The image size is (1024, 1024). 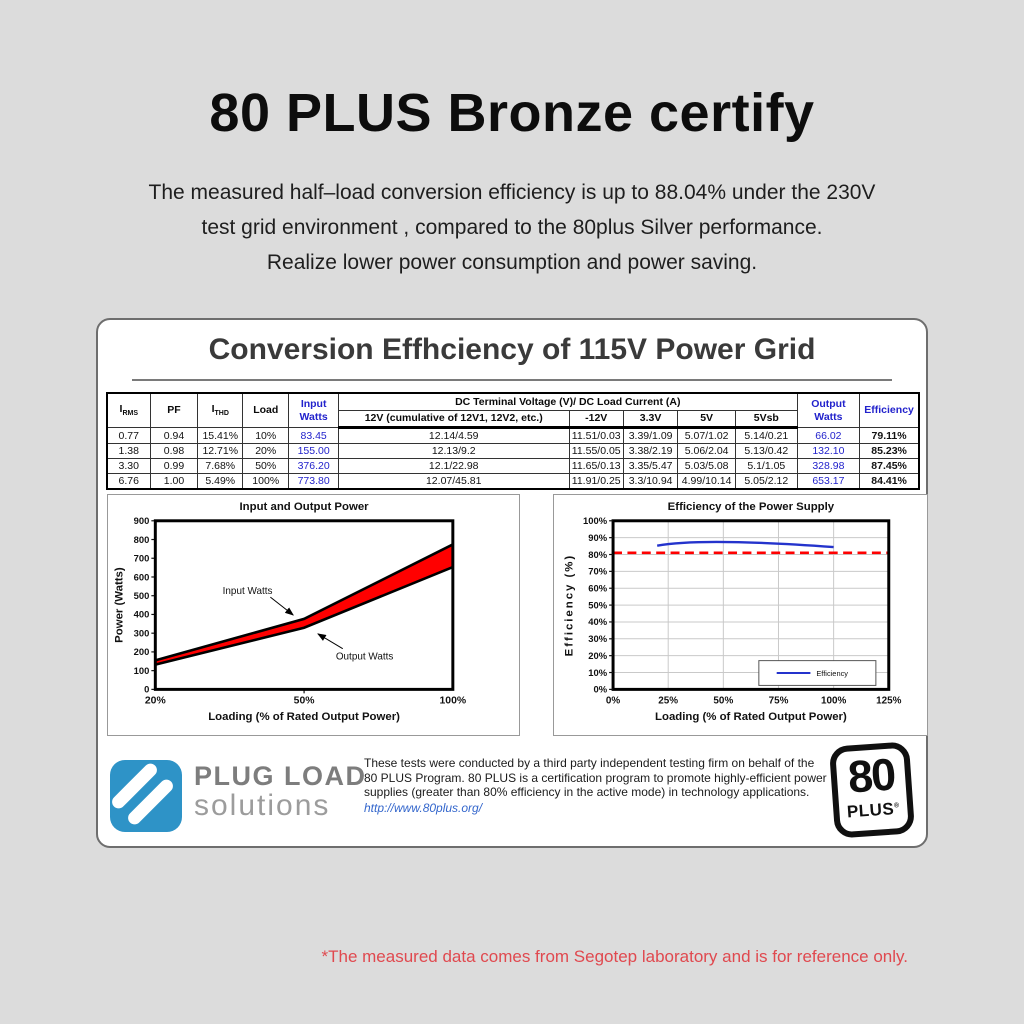 What do you see at coordinates (142, 670) in the screenshot?
I see `svg-text: 100` at bounding box center [142, 670].